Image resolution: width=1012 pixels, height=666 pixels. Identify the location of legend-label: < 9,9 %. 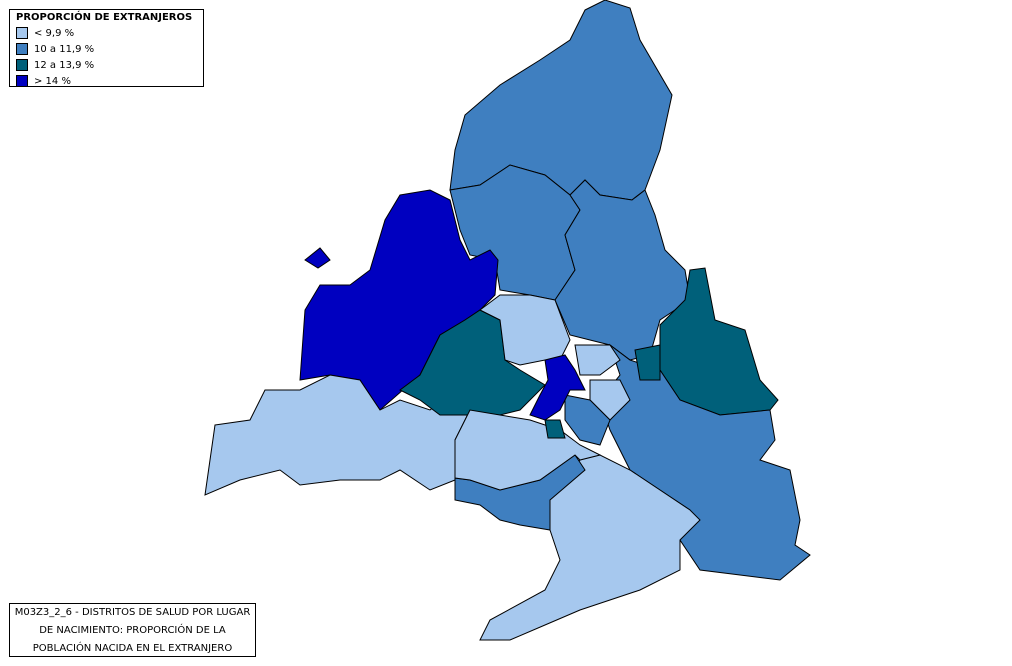
(54, 33).